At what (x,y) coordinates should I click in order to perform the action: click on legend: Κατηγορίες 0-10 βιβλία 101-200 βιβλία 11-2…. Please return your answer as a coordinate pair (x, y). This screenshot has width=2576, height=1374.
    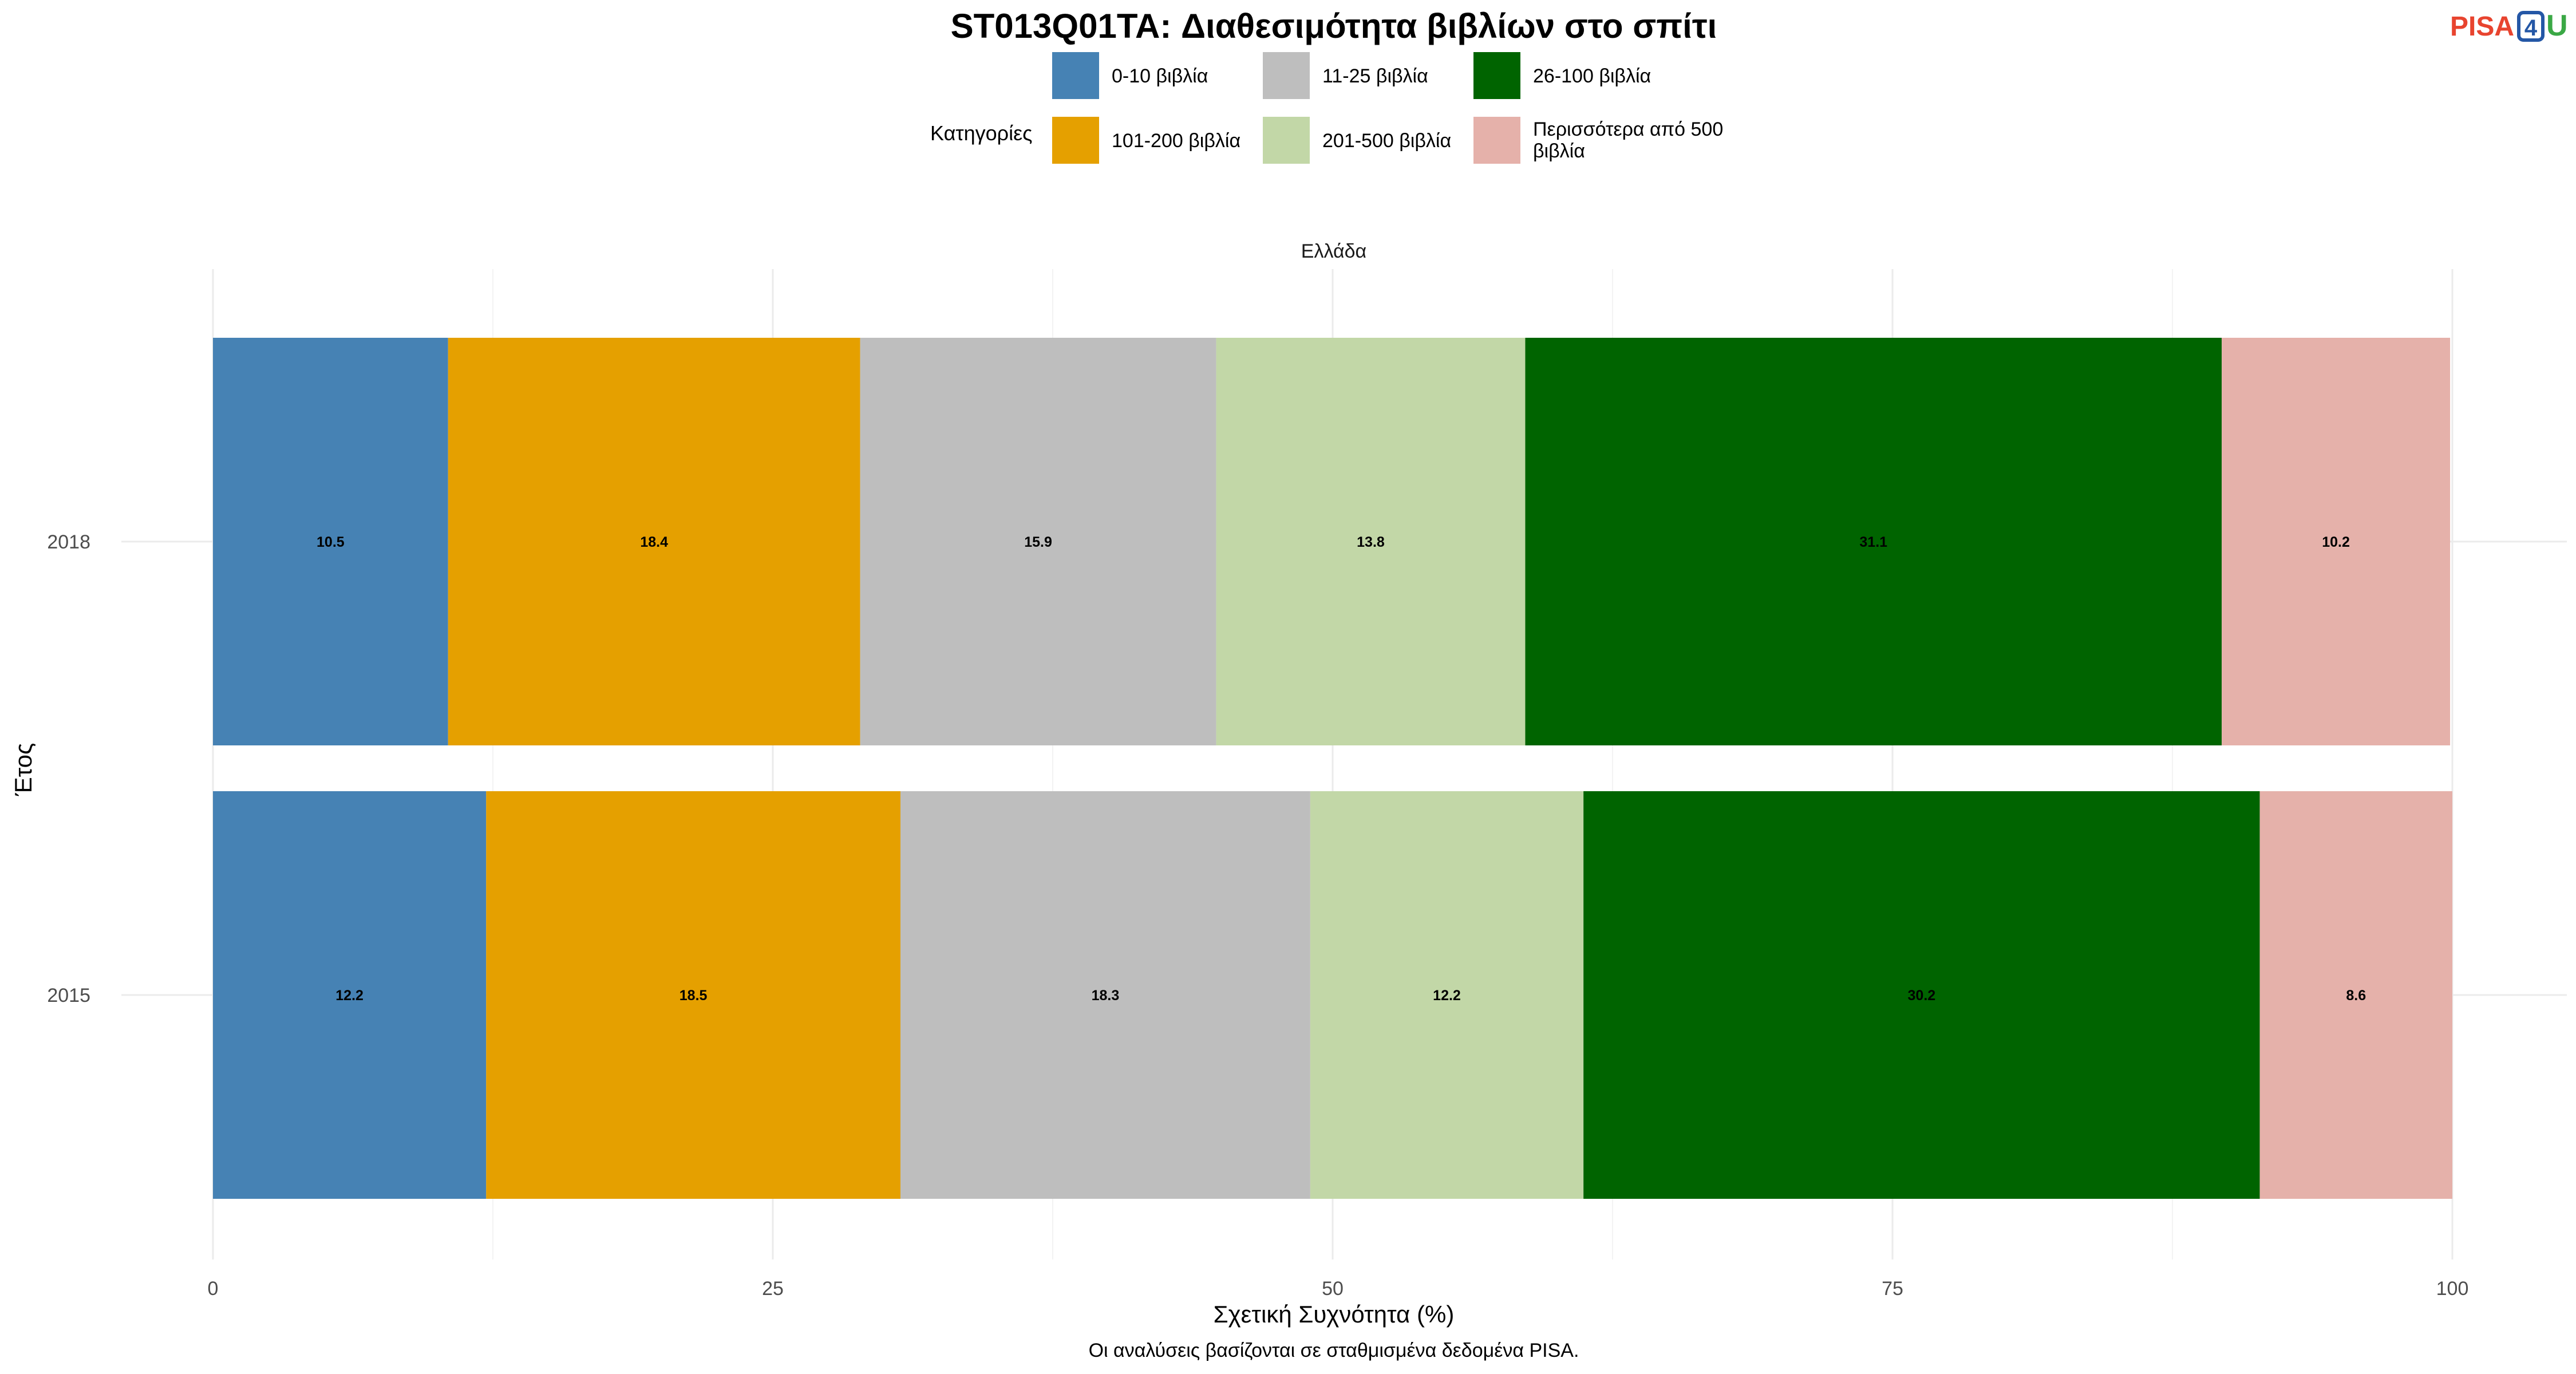
    Looking at the image, I should click on (1326, 108).